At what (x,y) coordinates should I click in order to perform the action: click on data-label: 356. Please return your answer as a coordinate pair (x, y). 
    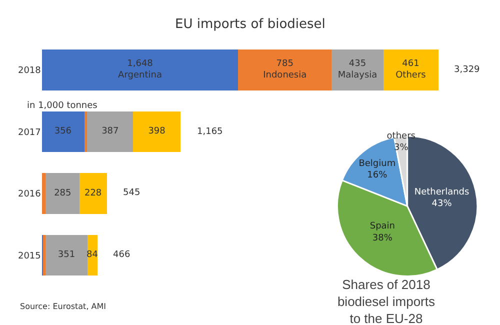
    Looking at the image, I should click on (63, 131).